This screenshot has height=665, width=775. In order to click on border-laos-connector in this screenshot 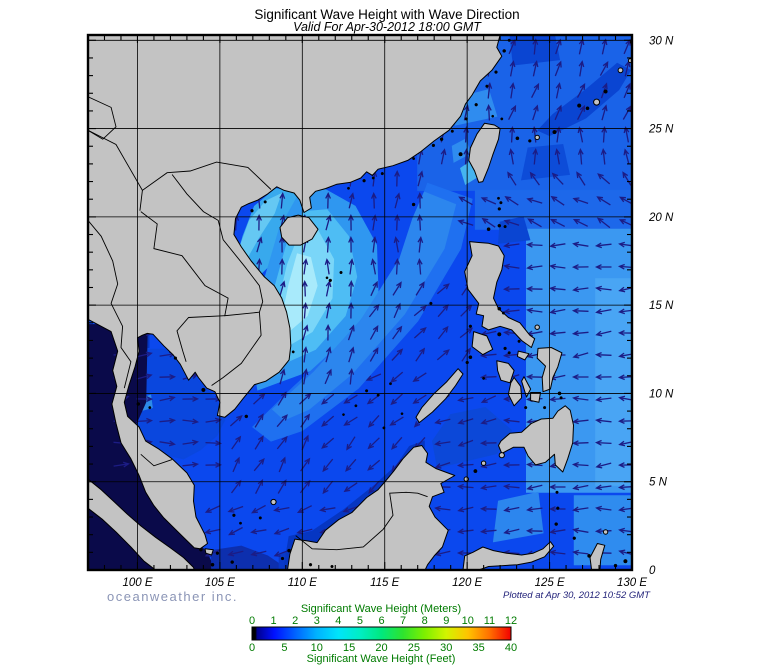, I will do `click(141, 200)`.